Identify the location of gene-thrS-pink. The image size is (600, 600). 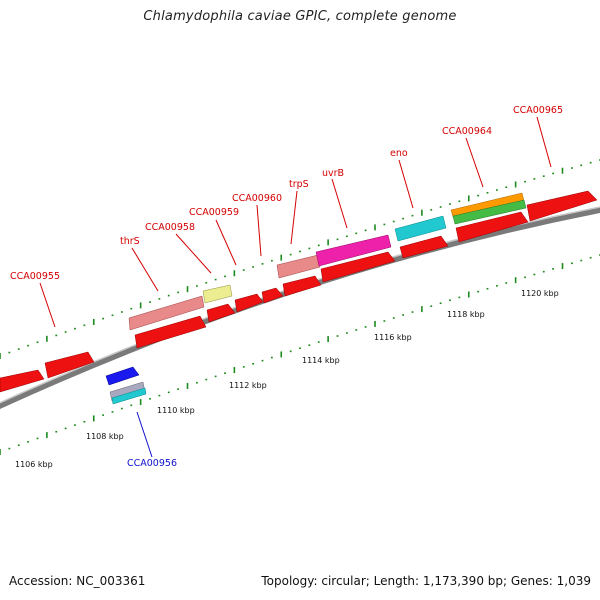
(166, 313).